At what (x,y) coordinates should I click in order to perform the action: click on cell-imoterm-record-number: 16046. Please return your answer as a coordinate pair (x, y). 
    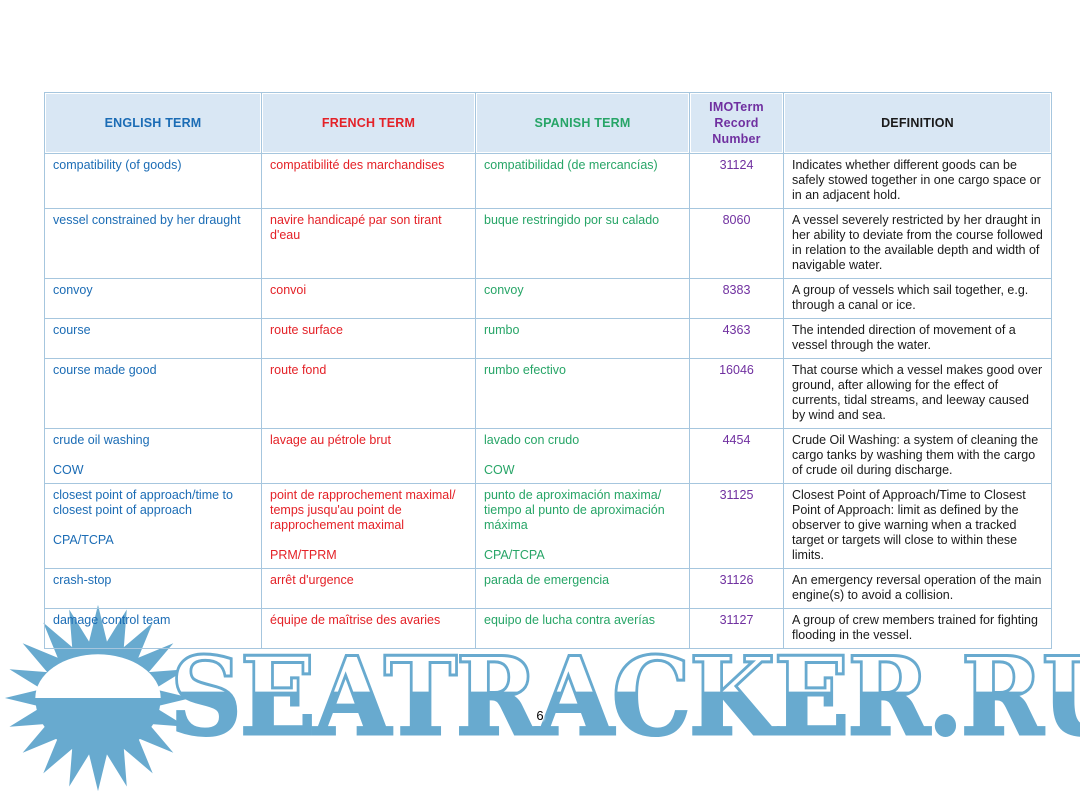
    Looking at the image, I should click on (736, 393).